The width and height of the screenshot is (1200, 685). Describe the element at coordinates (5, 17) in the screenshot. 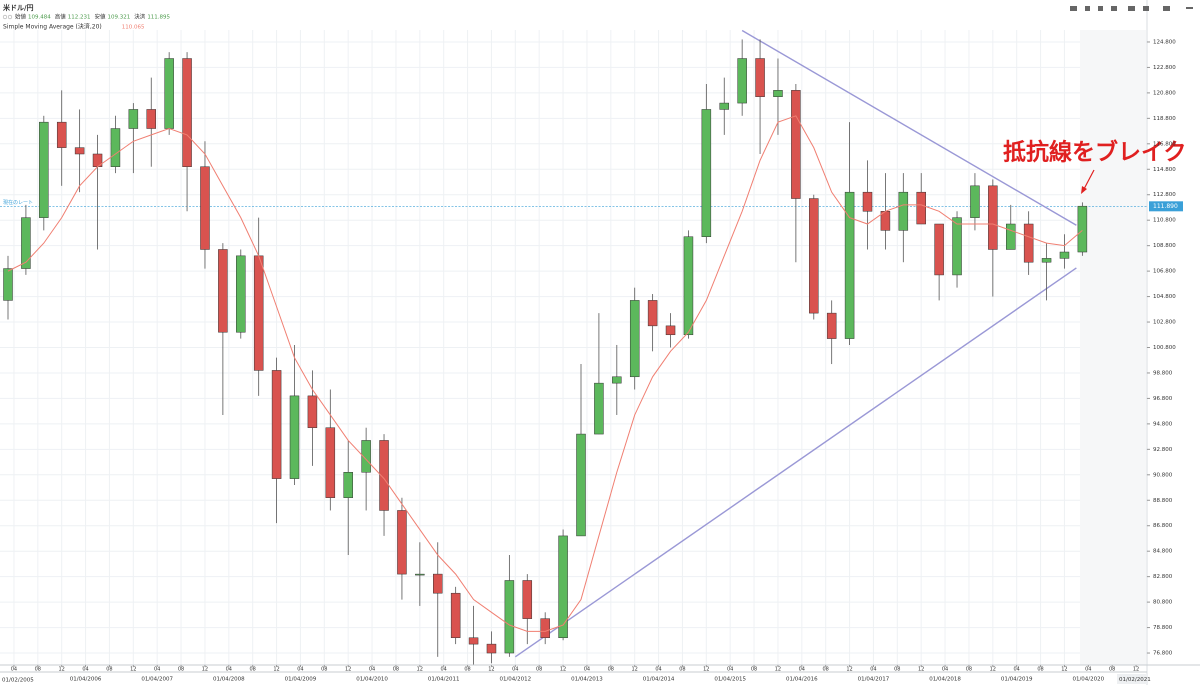

I see `info-dot` at that location.